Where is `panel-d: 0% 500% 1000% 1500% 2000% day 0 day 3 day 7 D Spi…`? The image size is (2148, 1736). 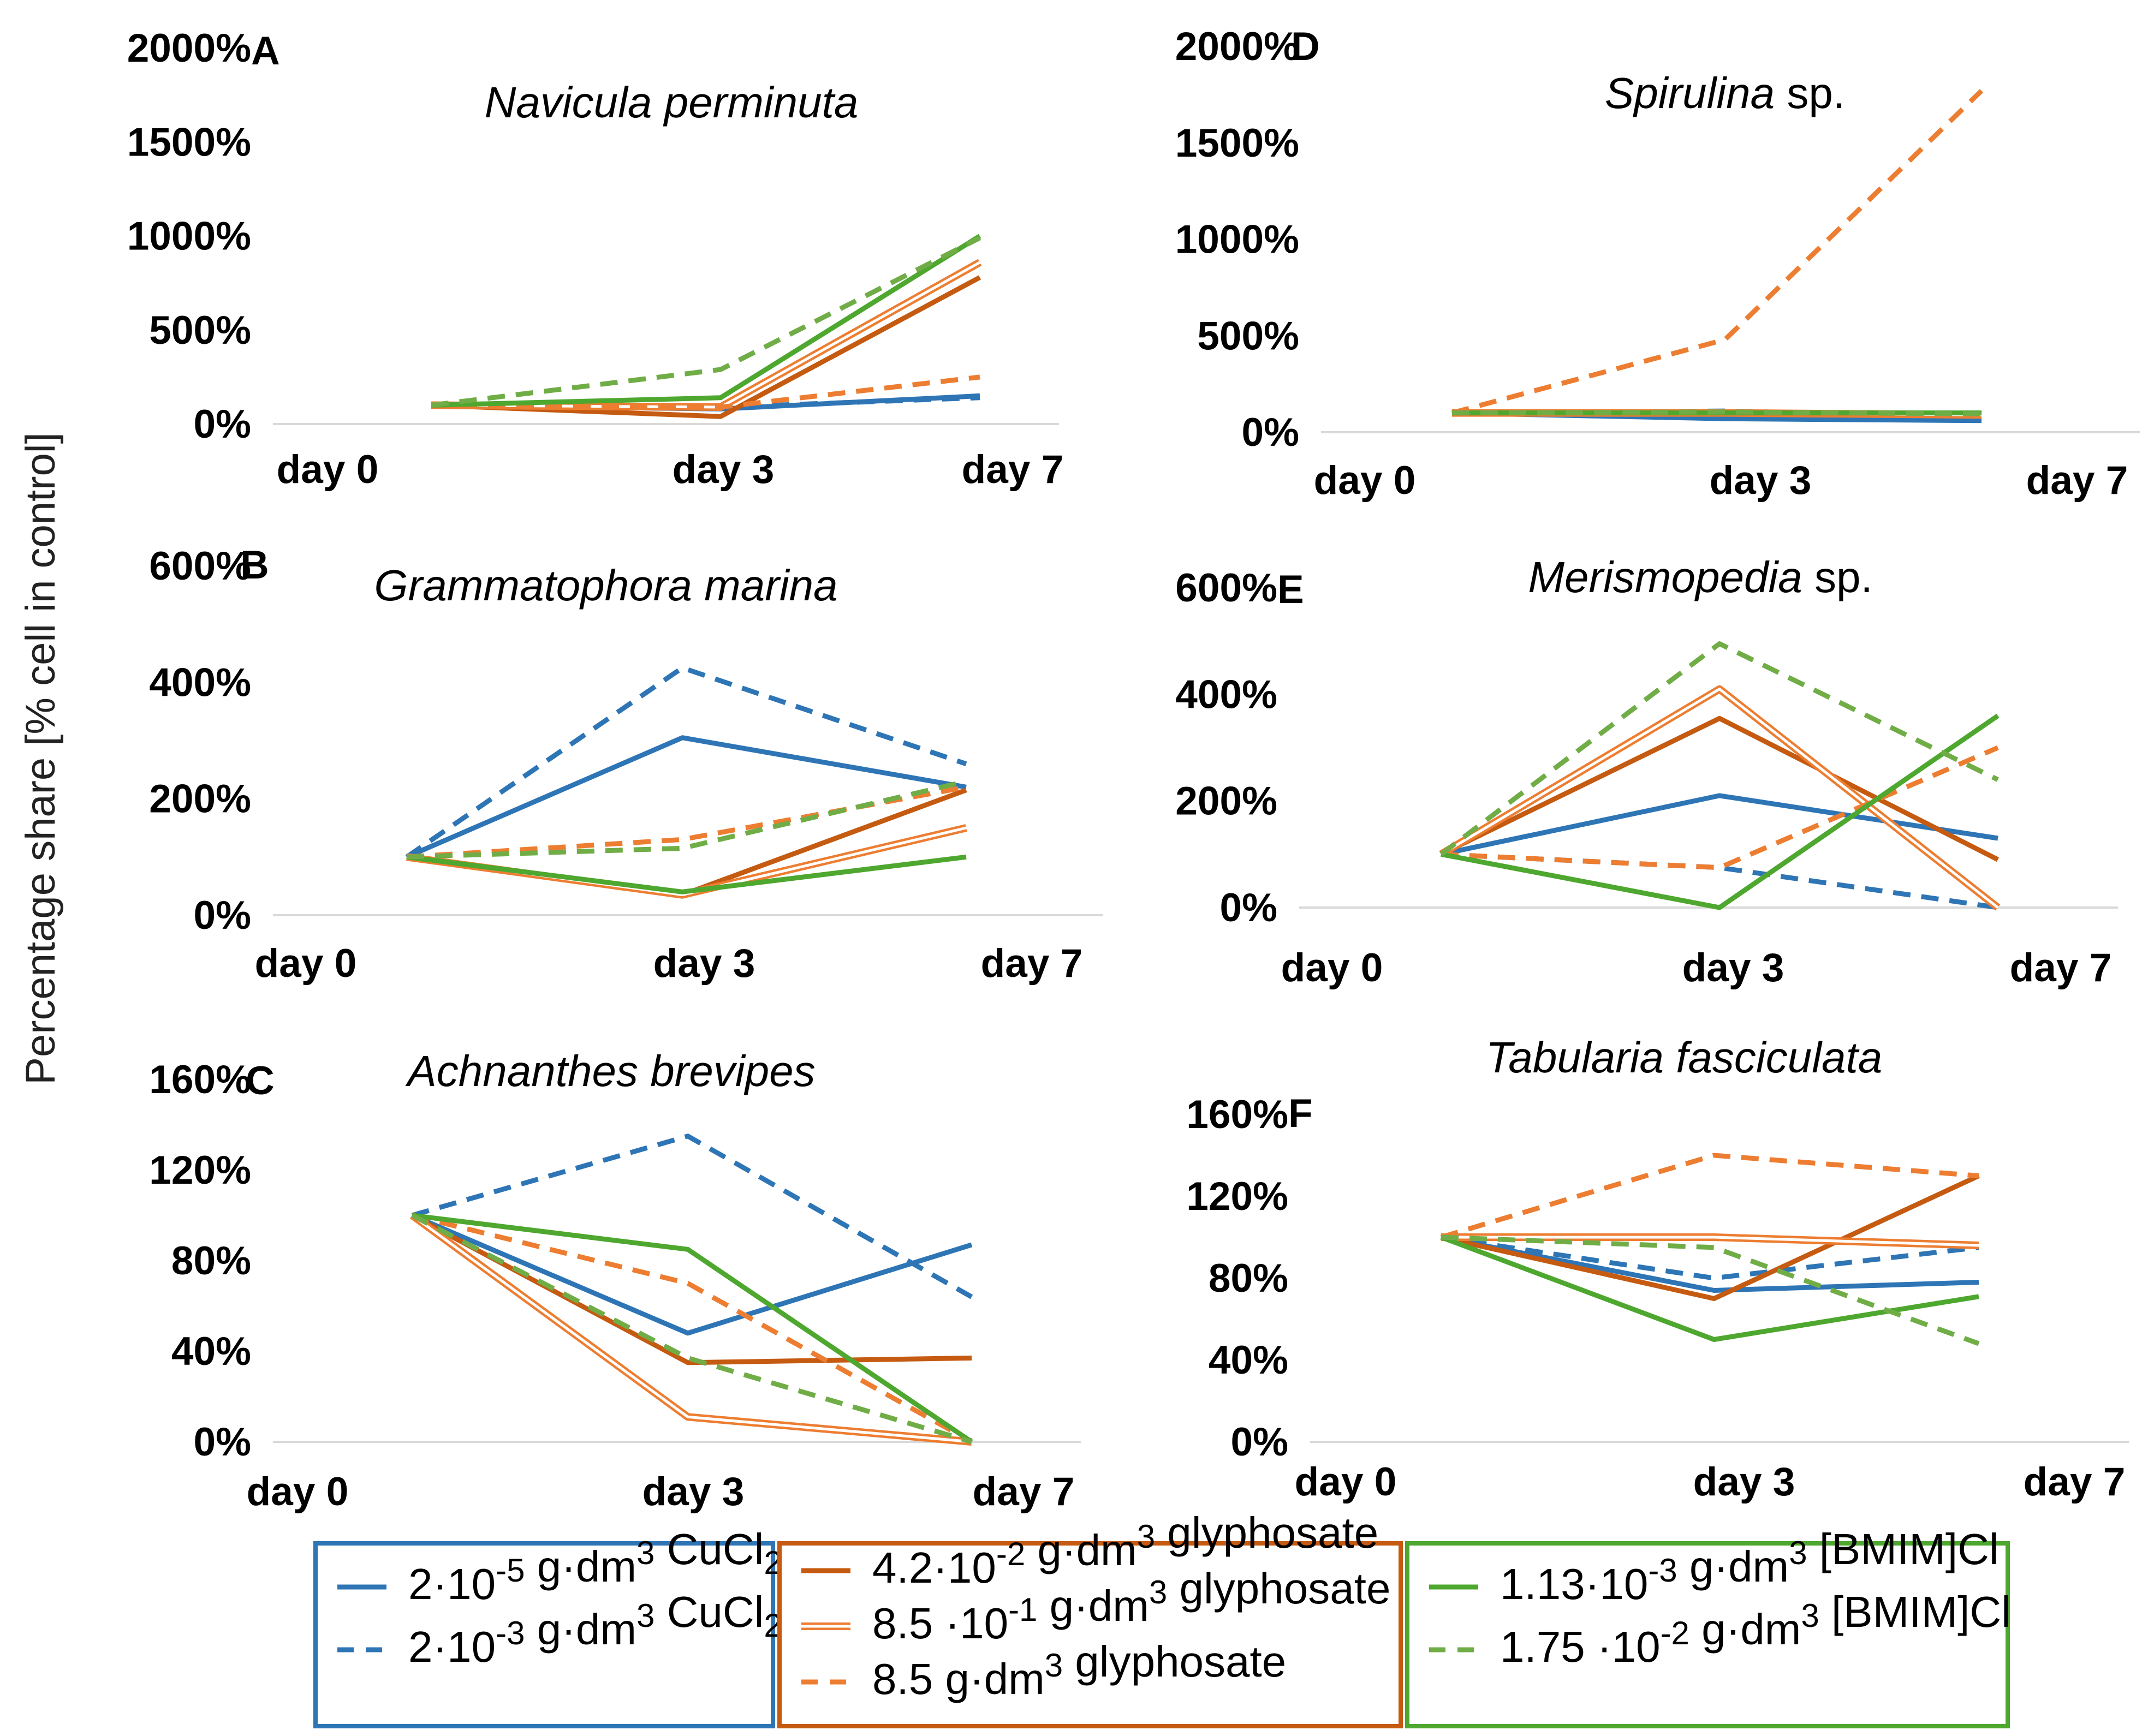 panel-d: 0% 500% 1000% 1500% 2000% day 0 day 3 day 7 D Spi… is located at coordinates (1657, 264).